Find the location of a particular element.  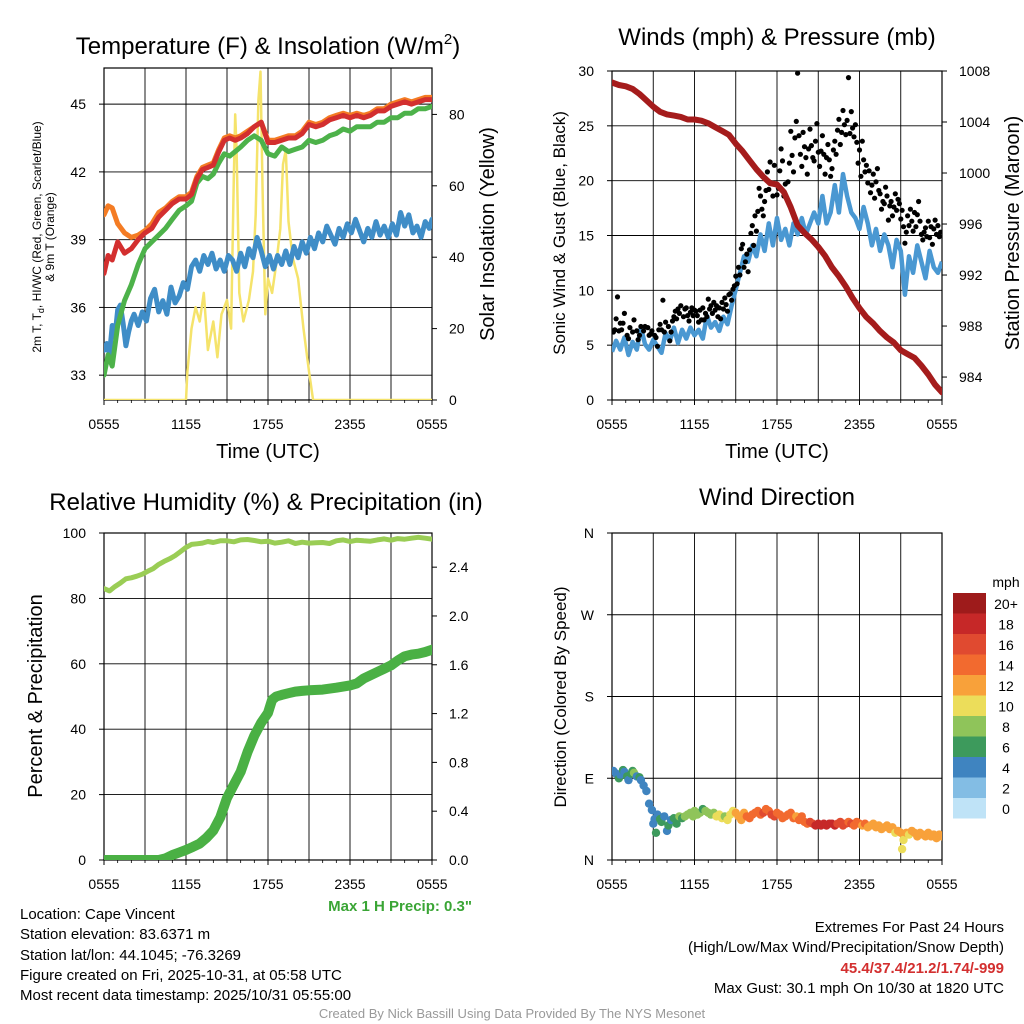

x-axis-label: Time (UTC) is located at coordinates (777, 452).